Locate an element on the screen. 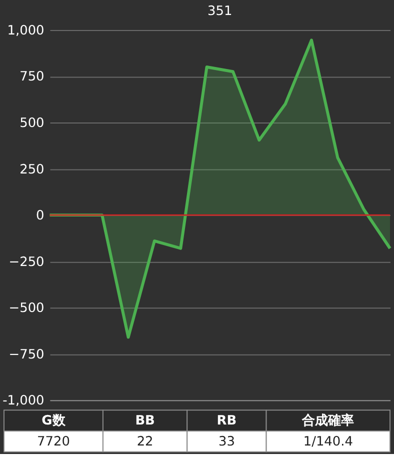 This screenshot has width=394, height=465. y-tick-label: 750 is located at coordinates (32, 77).